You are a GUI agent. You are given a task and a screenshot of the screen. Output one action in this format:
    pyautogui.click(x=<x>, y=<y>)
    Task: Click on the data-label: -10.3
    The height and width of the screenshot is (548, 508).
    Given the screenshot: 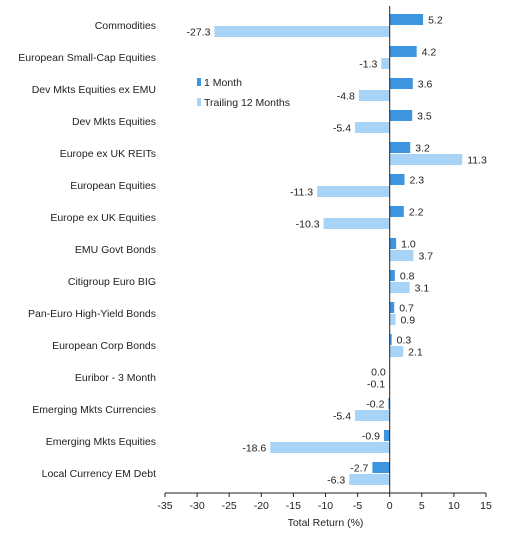 What is the action you would take?
    pyautogui.click(x=308, y=225)
    